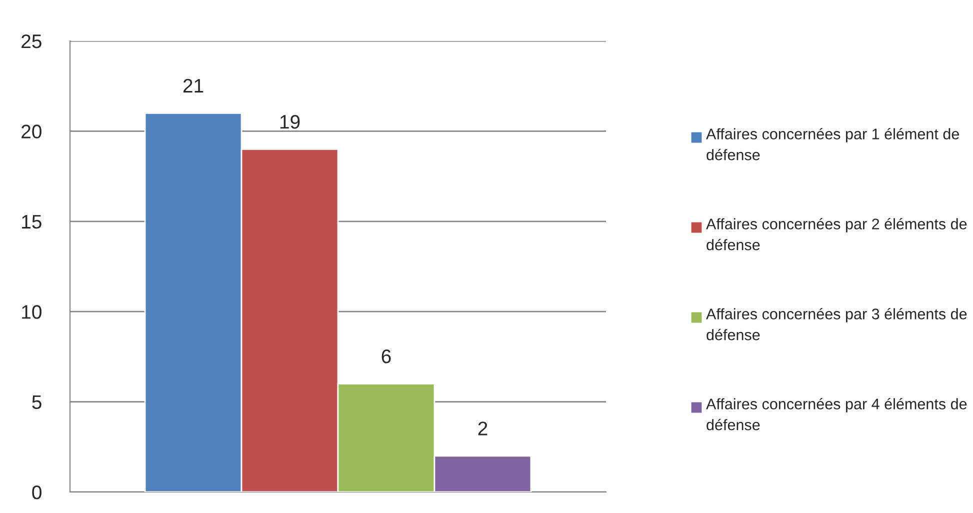 Image resolution: width=973 pixels, height=513 pixels. I want to click on legend-label: Affaires concernées par 1 élément de défense, so click(832, 144).